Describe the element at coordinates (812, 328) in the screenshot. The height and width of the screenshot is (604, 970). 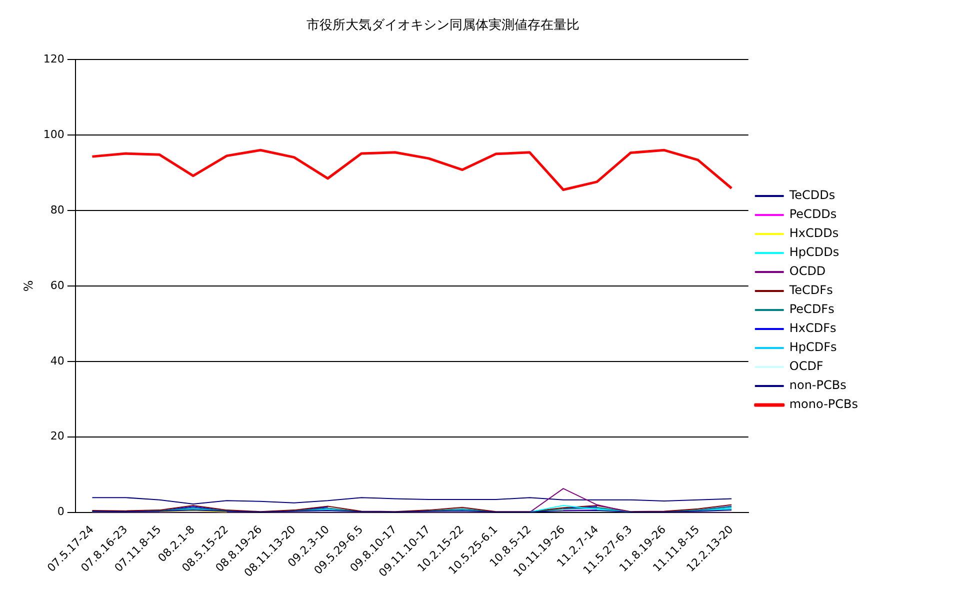
I see `legend-label: HxCDFs` at that location.